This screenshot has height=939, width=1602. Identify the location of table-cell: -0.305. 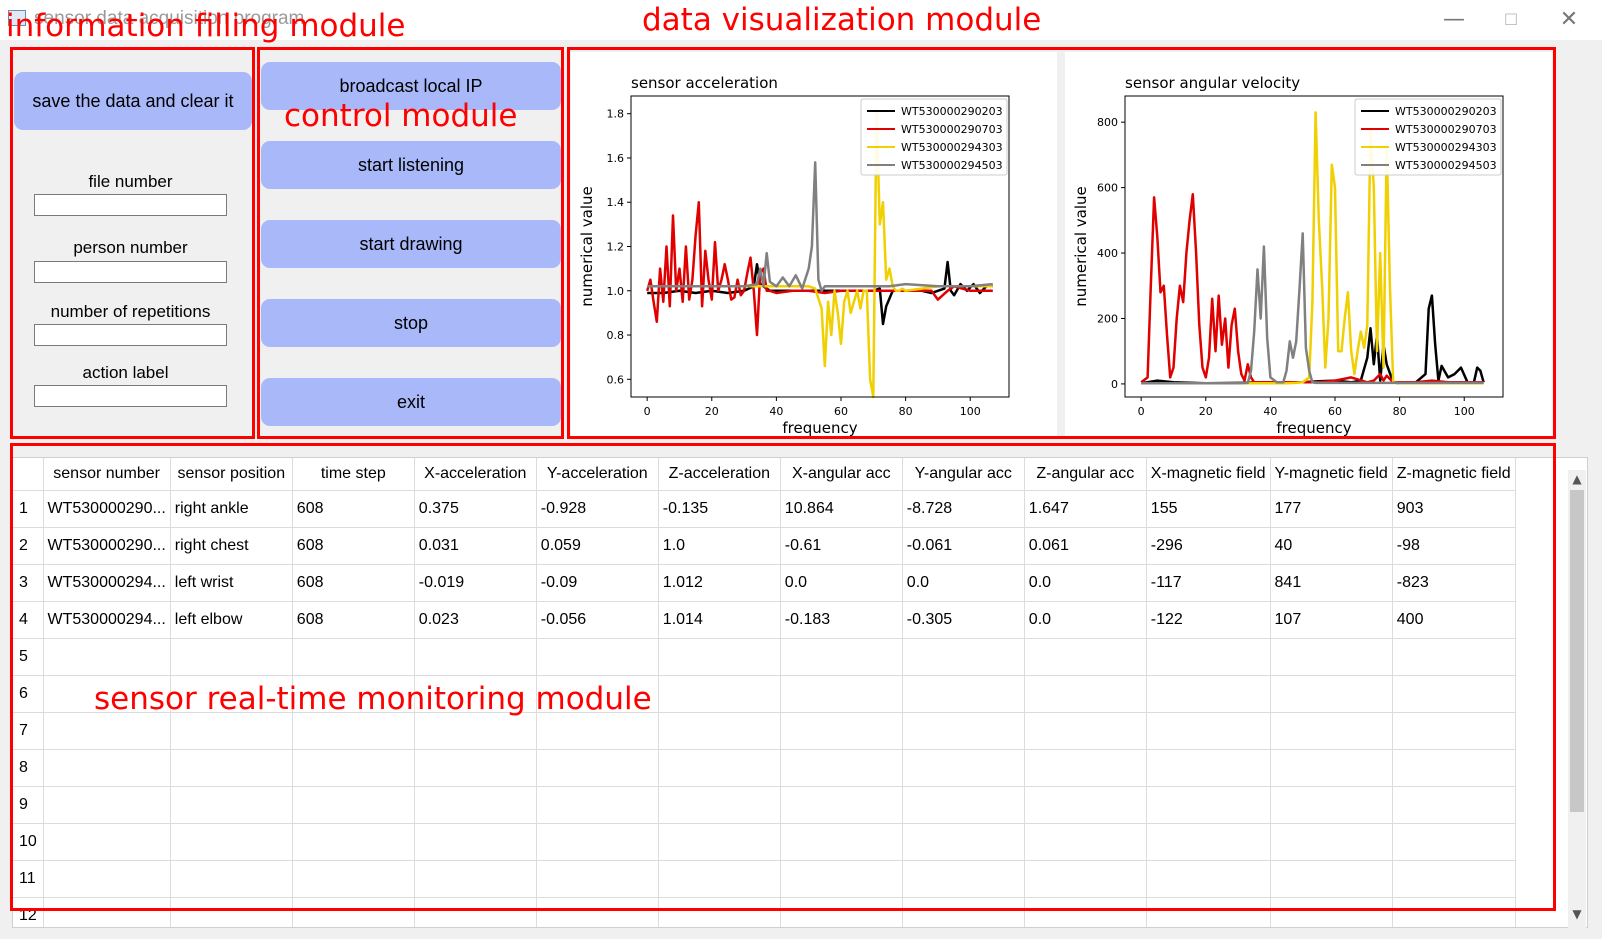
(963, 620).